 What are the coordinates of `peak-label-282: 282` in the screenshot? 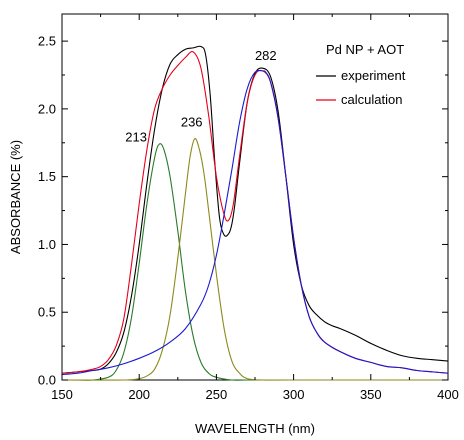 It's located at (266, 55).